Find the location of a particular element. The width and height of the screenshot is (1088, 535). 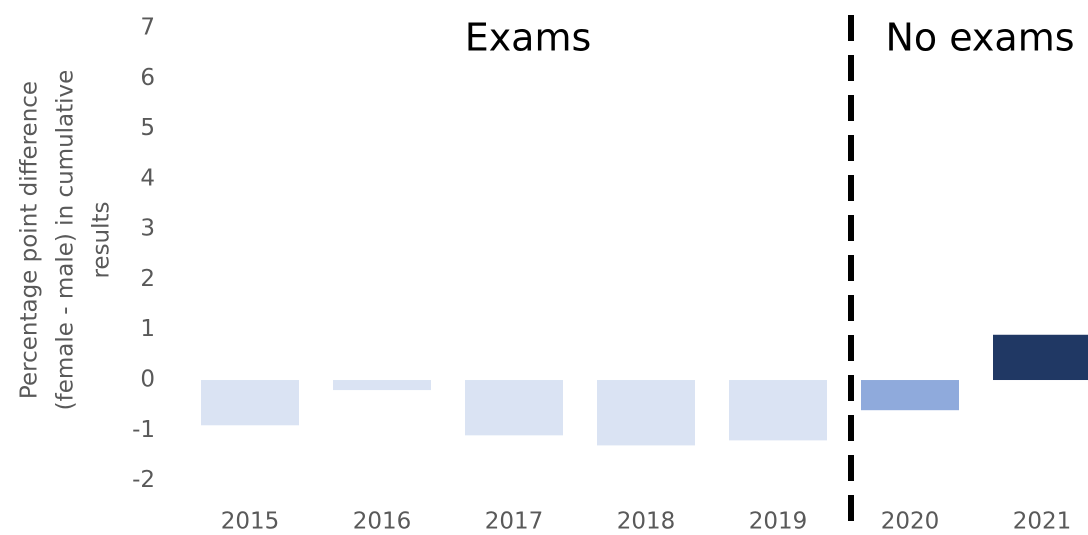

x-tick-label: 2015 is located at coordinates (250, 522).